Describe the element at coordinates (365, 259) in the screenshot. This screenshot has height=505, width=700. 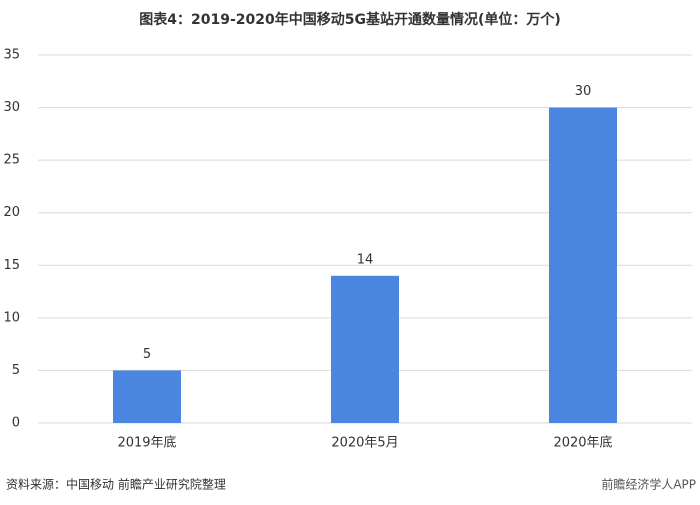
I see `value-label: 14` at that location.